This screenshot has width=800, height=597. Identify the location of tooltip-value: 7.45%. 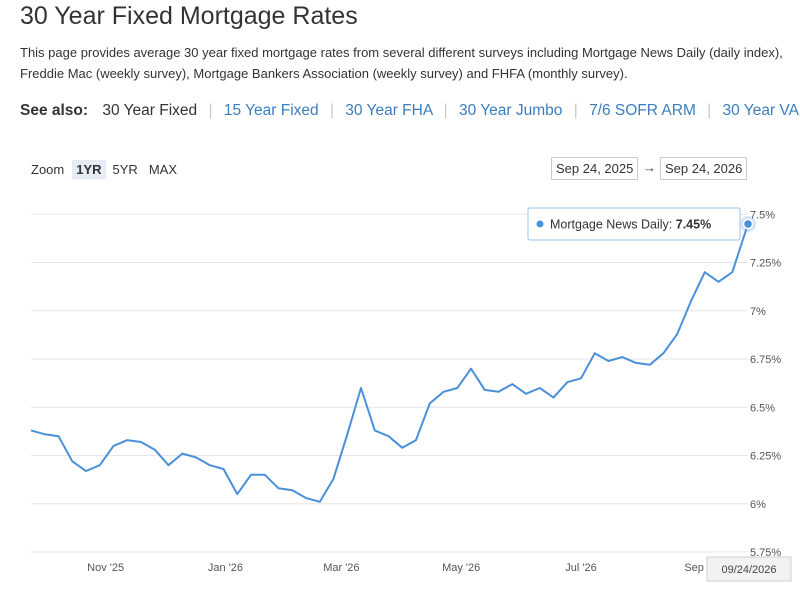
(693, 224).